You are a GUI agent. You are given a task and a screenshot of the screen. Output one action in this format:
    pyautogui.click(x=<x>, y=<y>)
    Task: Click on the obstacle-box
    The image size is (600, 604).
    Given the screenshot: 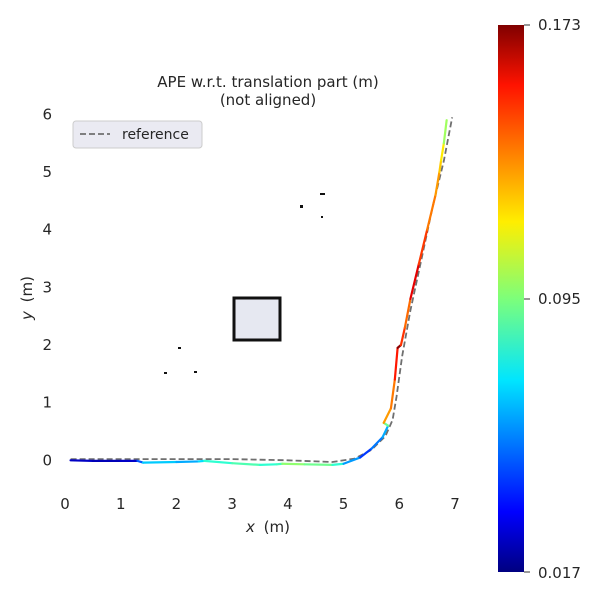 What is the action you would take?
    pyautogui.click(x=257, y=319)
    